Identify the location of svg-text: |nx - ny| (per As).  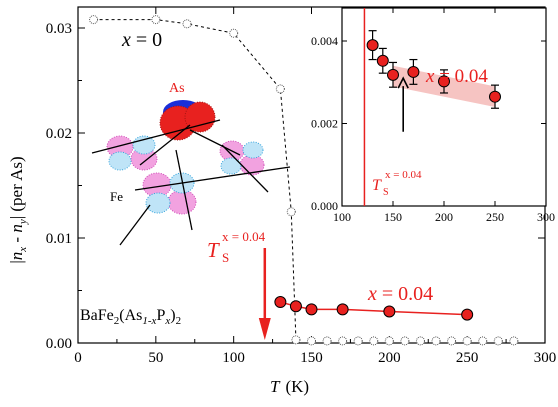
(18, 209).